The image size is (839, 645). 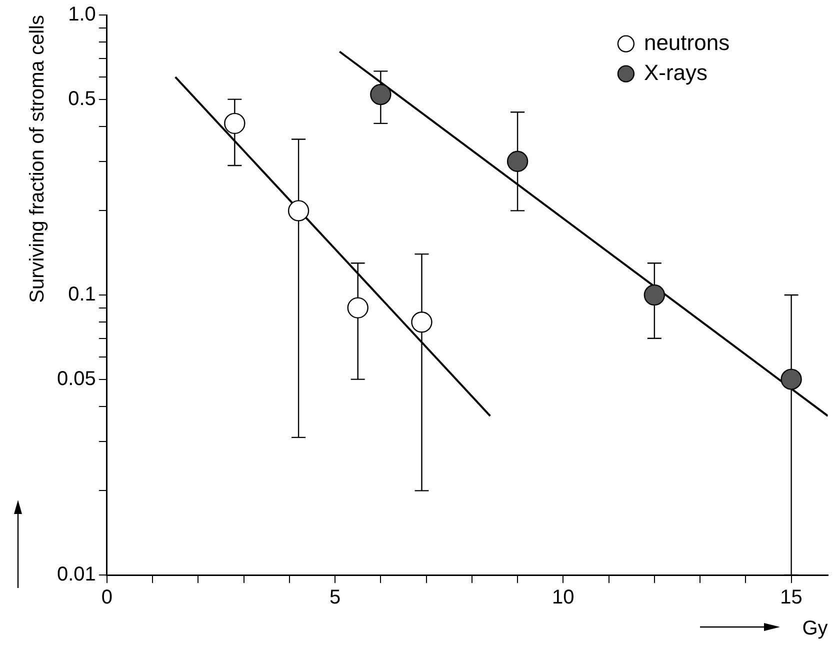 What do you see at coordinates (76, 379) in the screenshot?
I see `y-tick-label: 0.05` at bounding box center [76, 379].